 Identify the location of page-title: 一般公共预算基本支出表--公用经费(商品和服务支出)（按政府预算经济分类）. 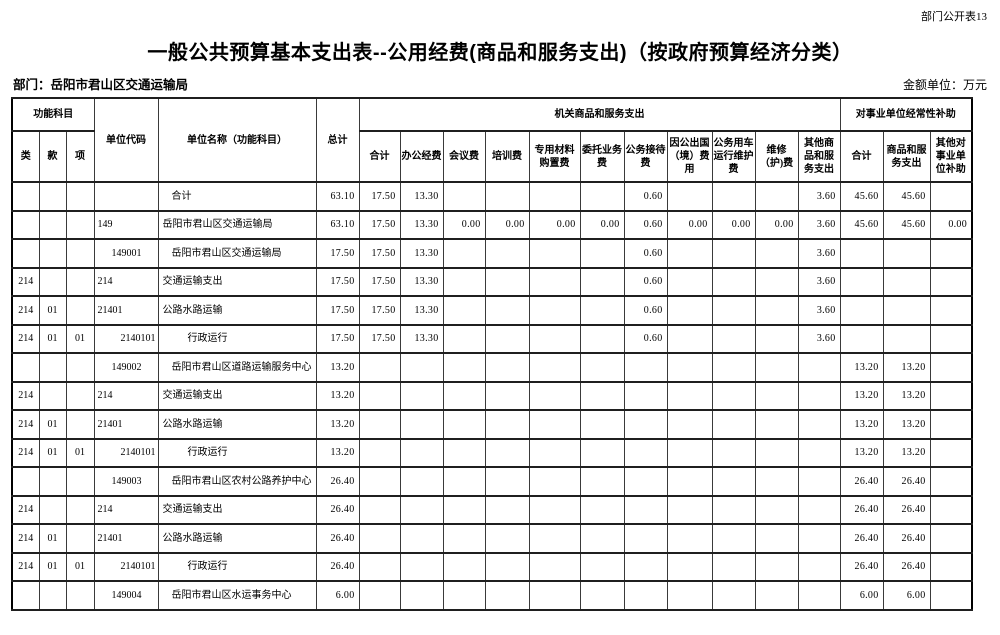
(500, 53).